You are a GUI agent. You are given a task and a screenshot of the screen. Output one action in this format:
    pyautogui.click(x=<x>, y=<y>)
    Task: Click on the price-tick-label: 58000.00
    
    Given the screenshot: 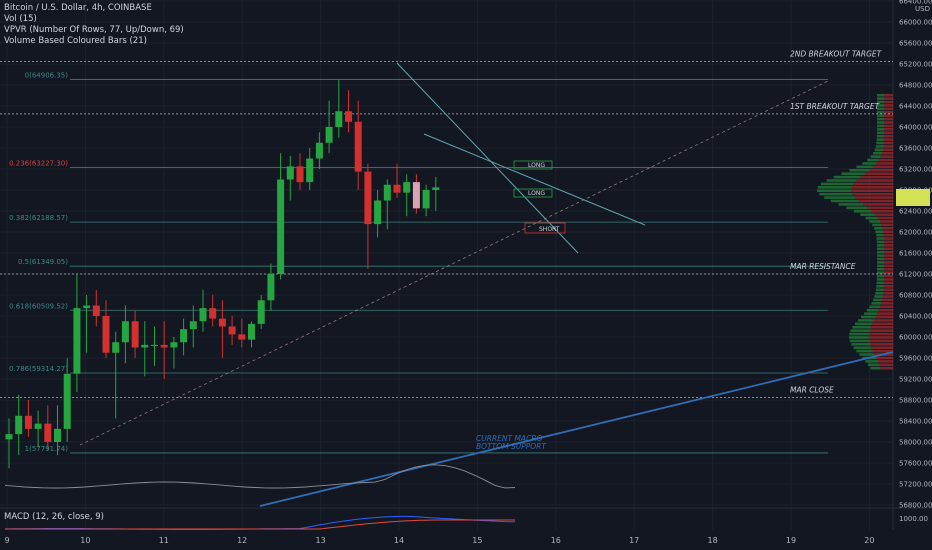 What is the action you would take?
    pyautogui.click(x=915, y=443)
    